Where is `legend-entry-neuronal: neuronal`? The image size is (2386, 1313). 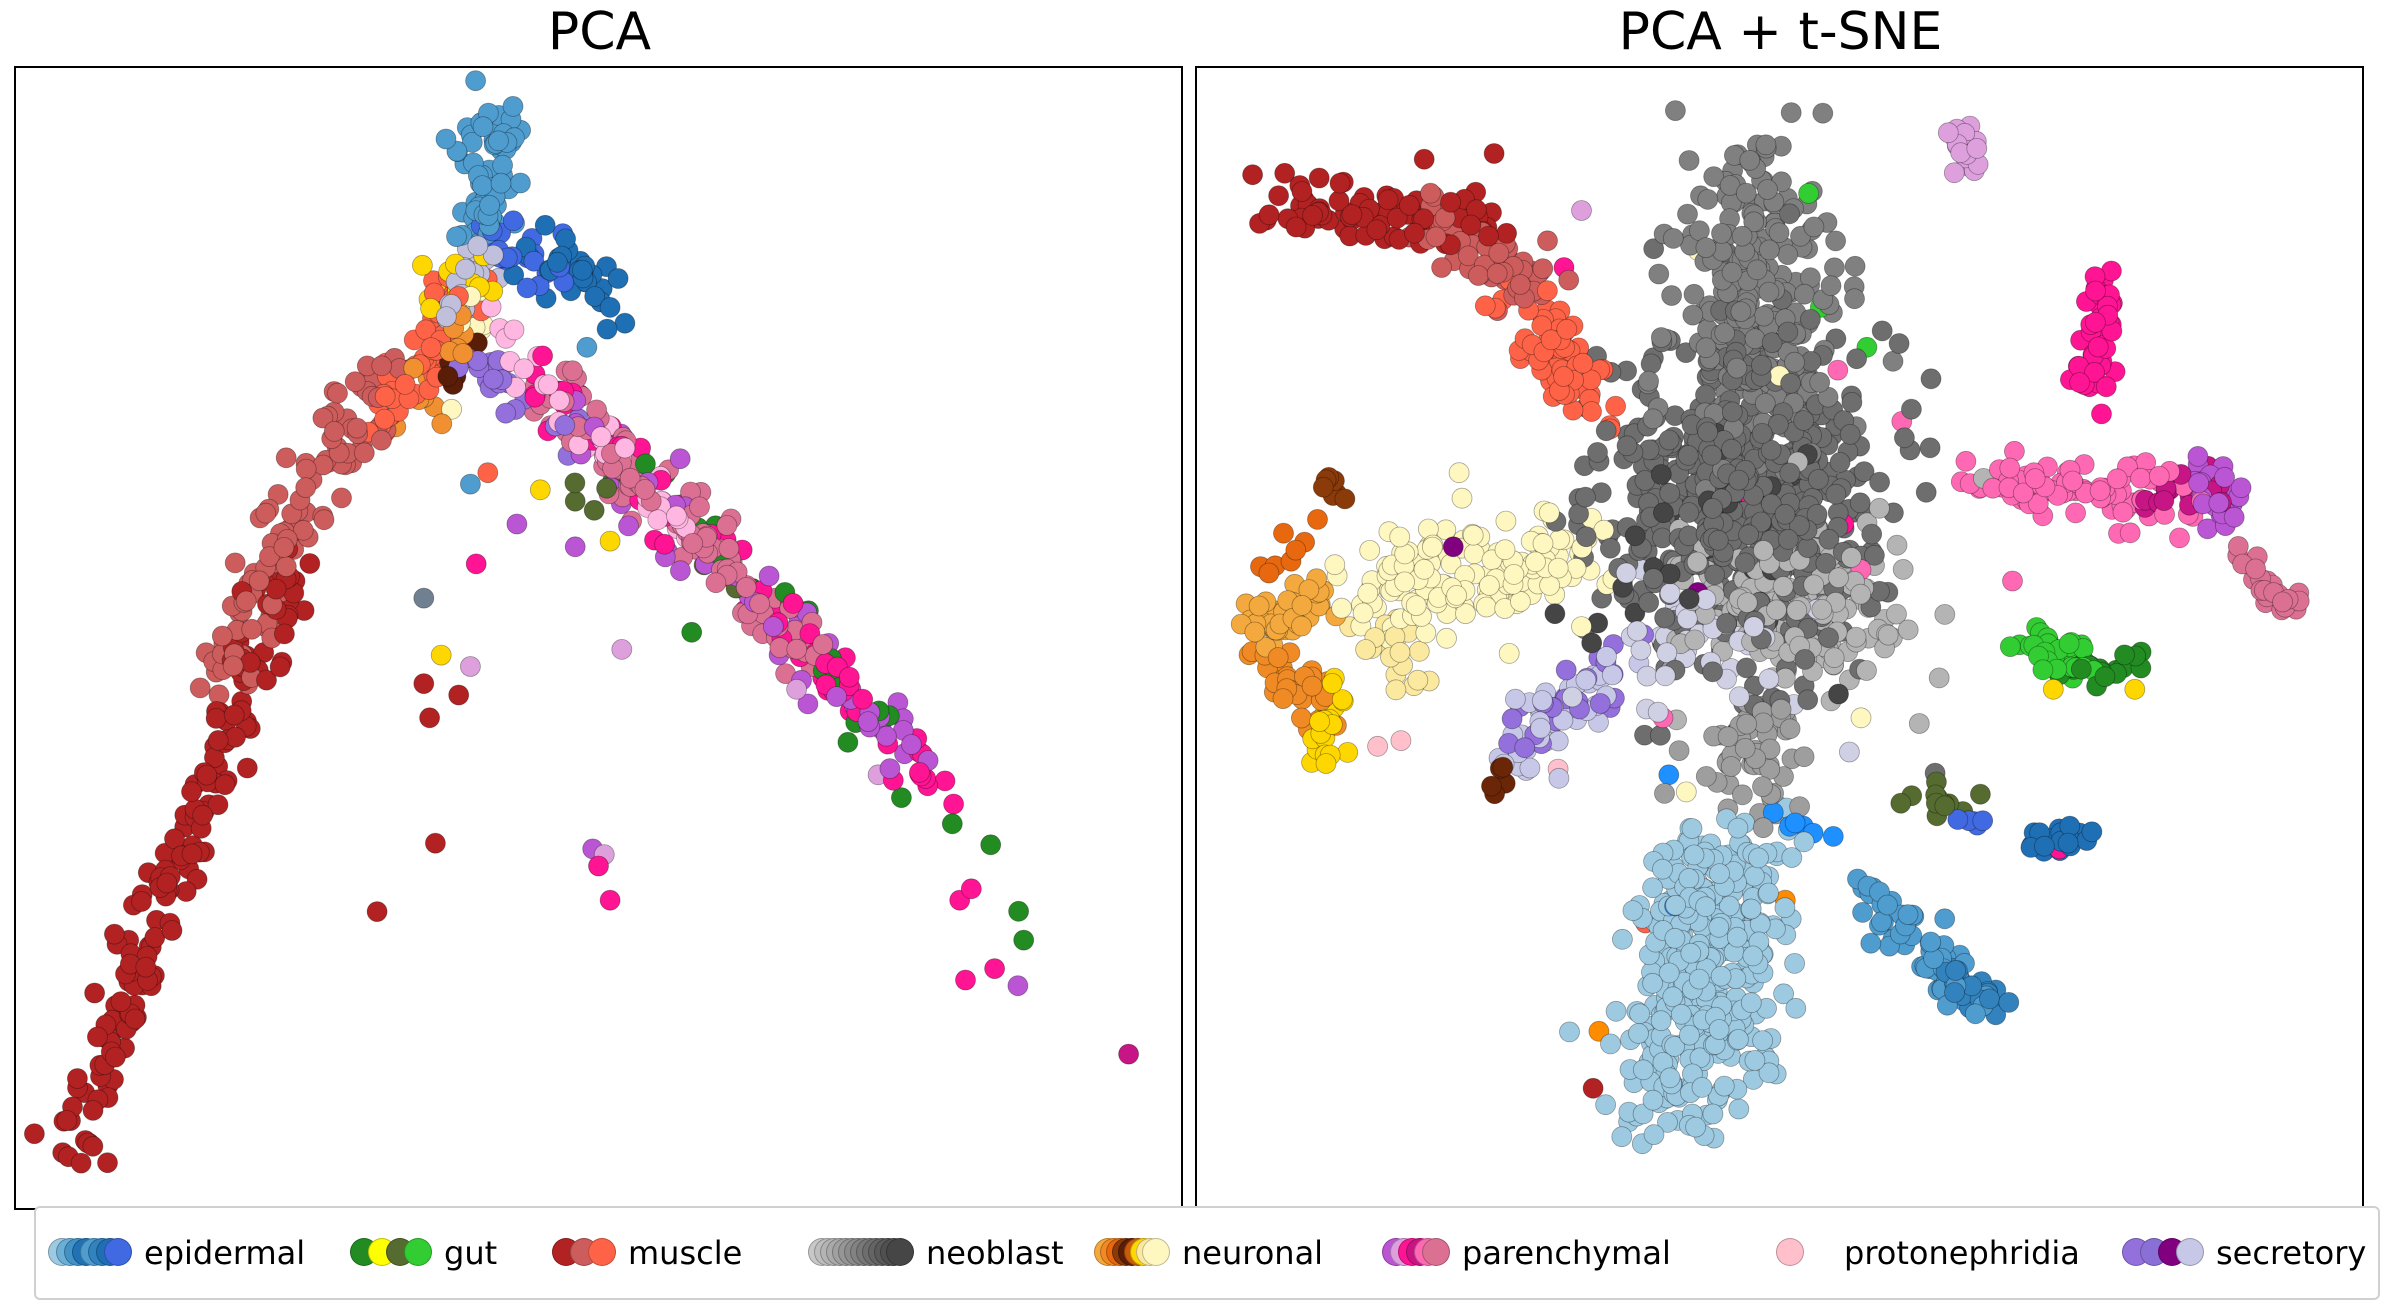
legend-entry-neuronal: neuronal is located at coordinates (1208, 1253).